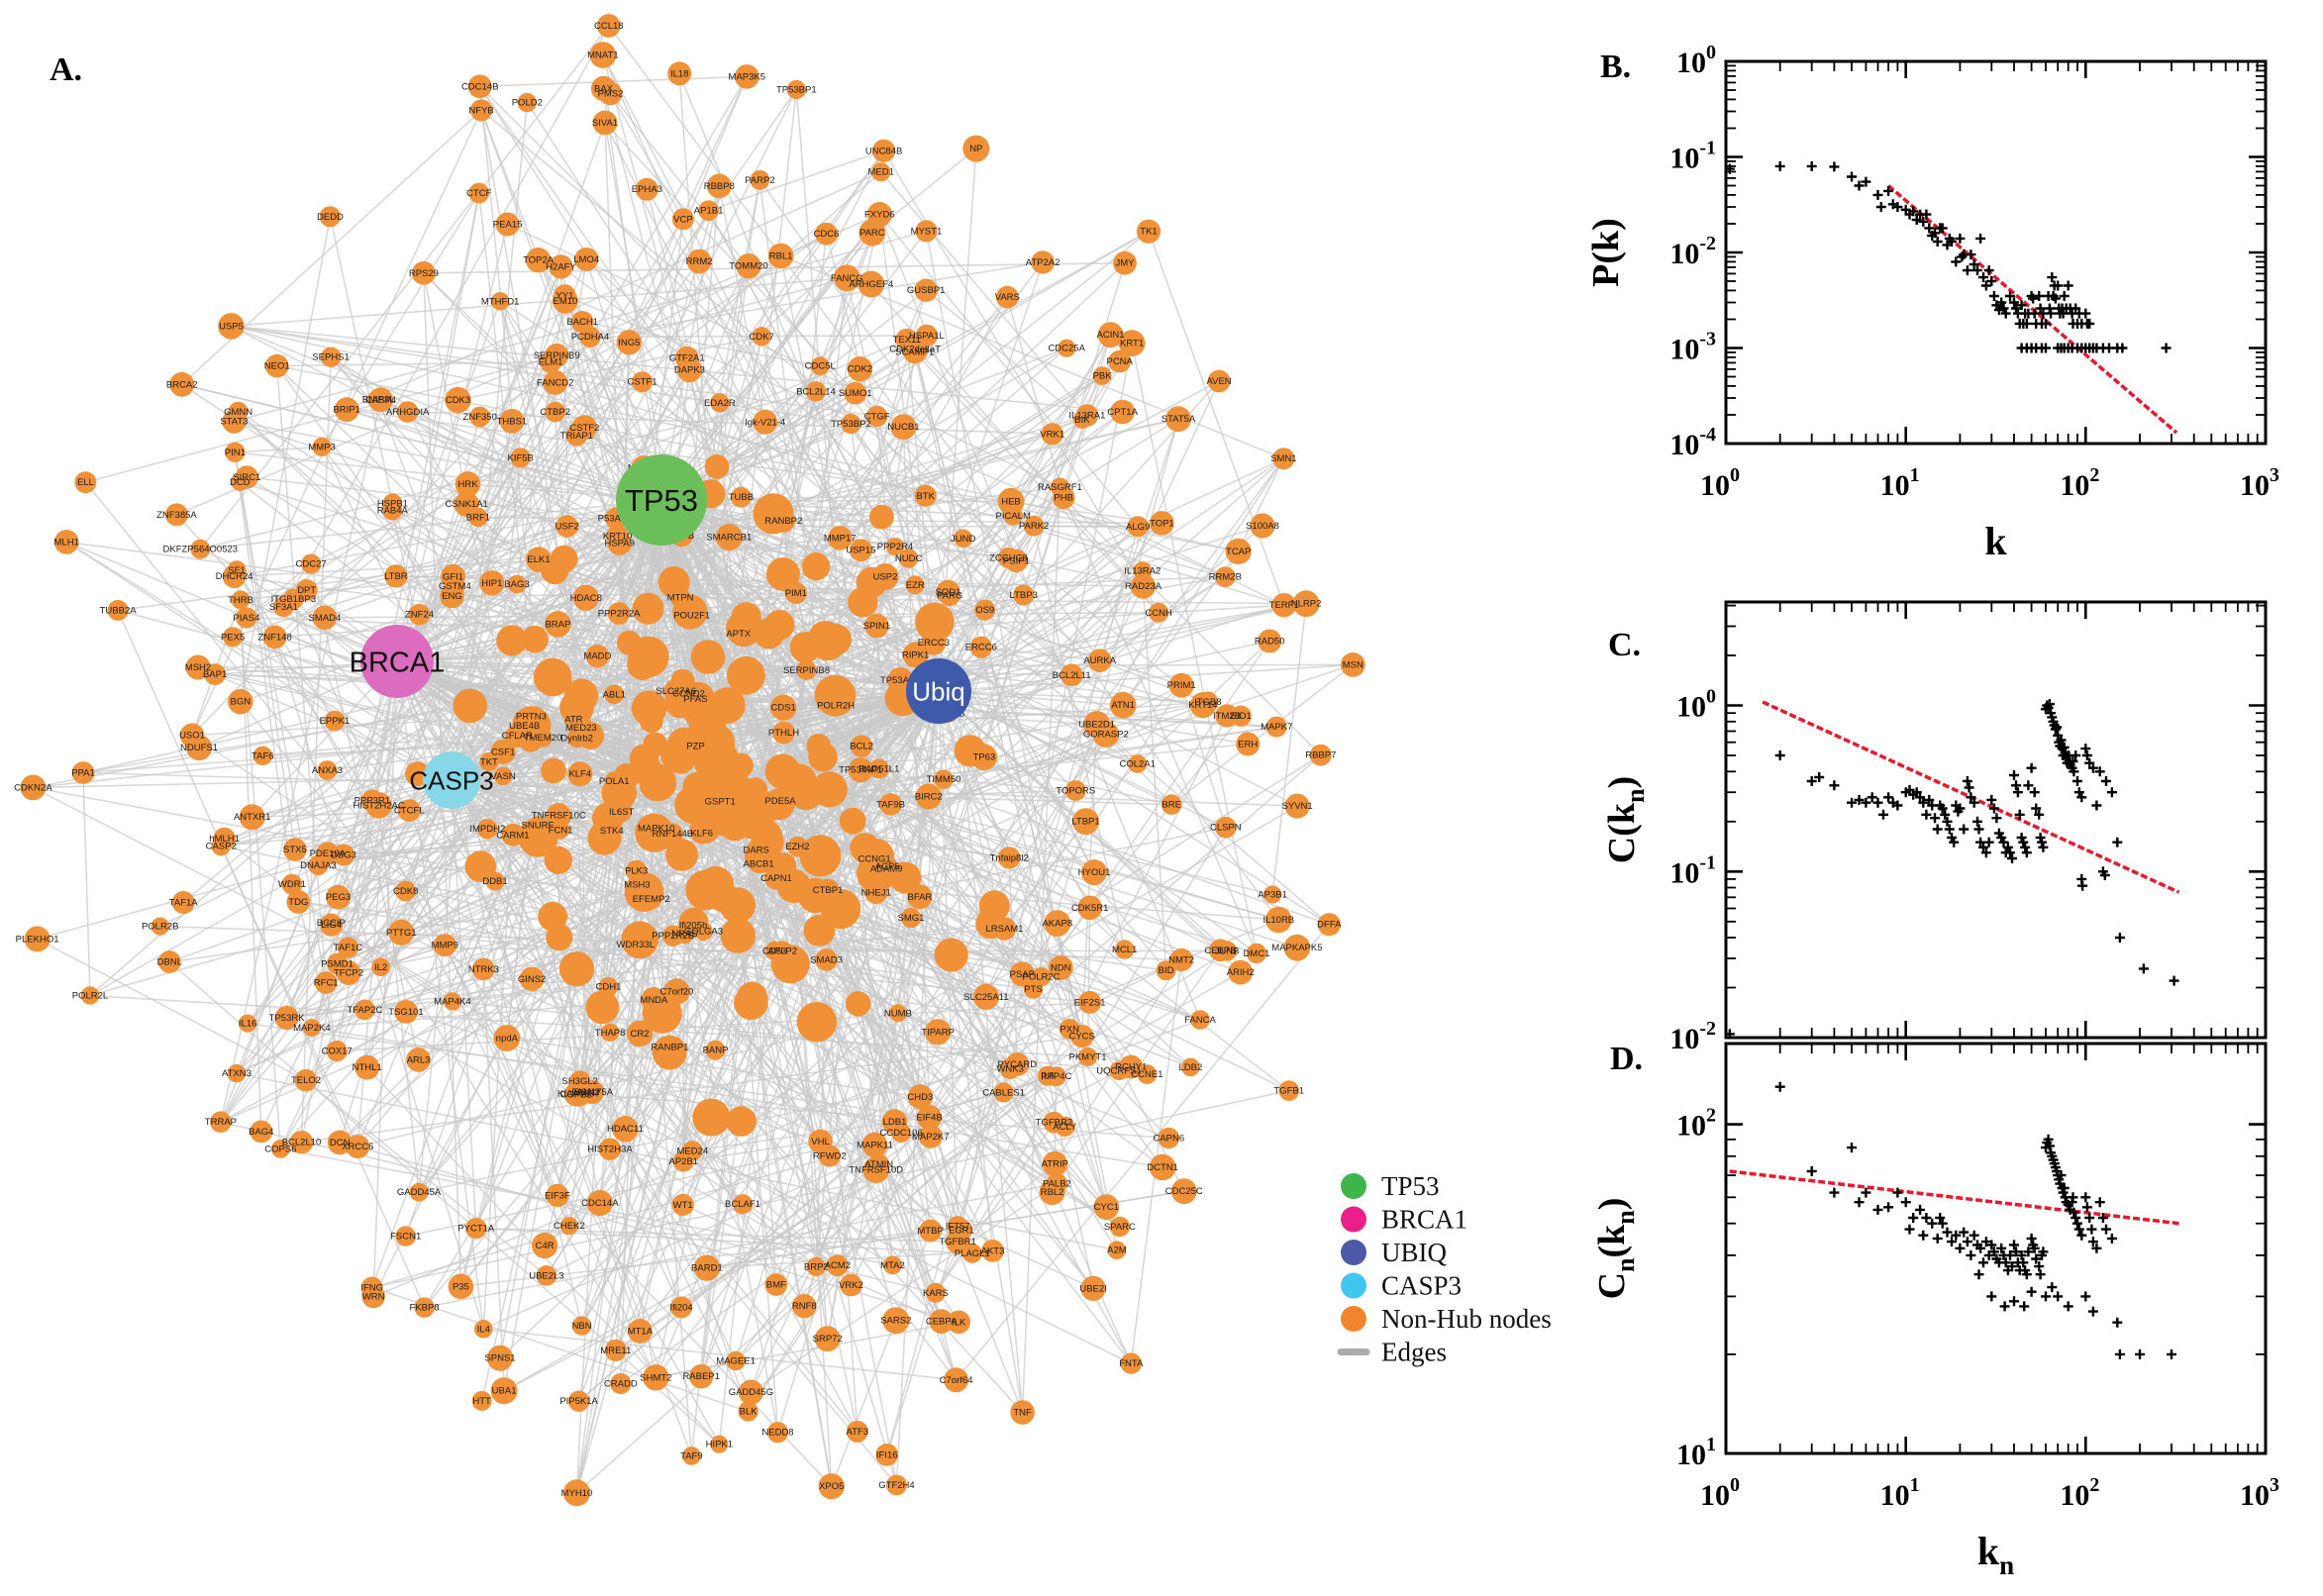 The image size is (2323, 1596). What do you see at coordinates (925, 496) in the screenshot?
I see `node-label: BTK` at bounding box center [925, 496].